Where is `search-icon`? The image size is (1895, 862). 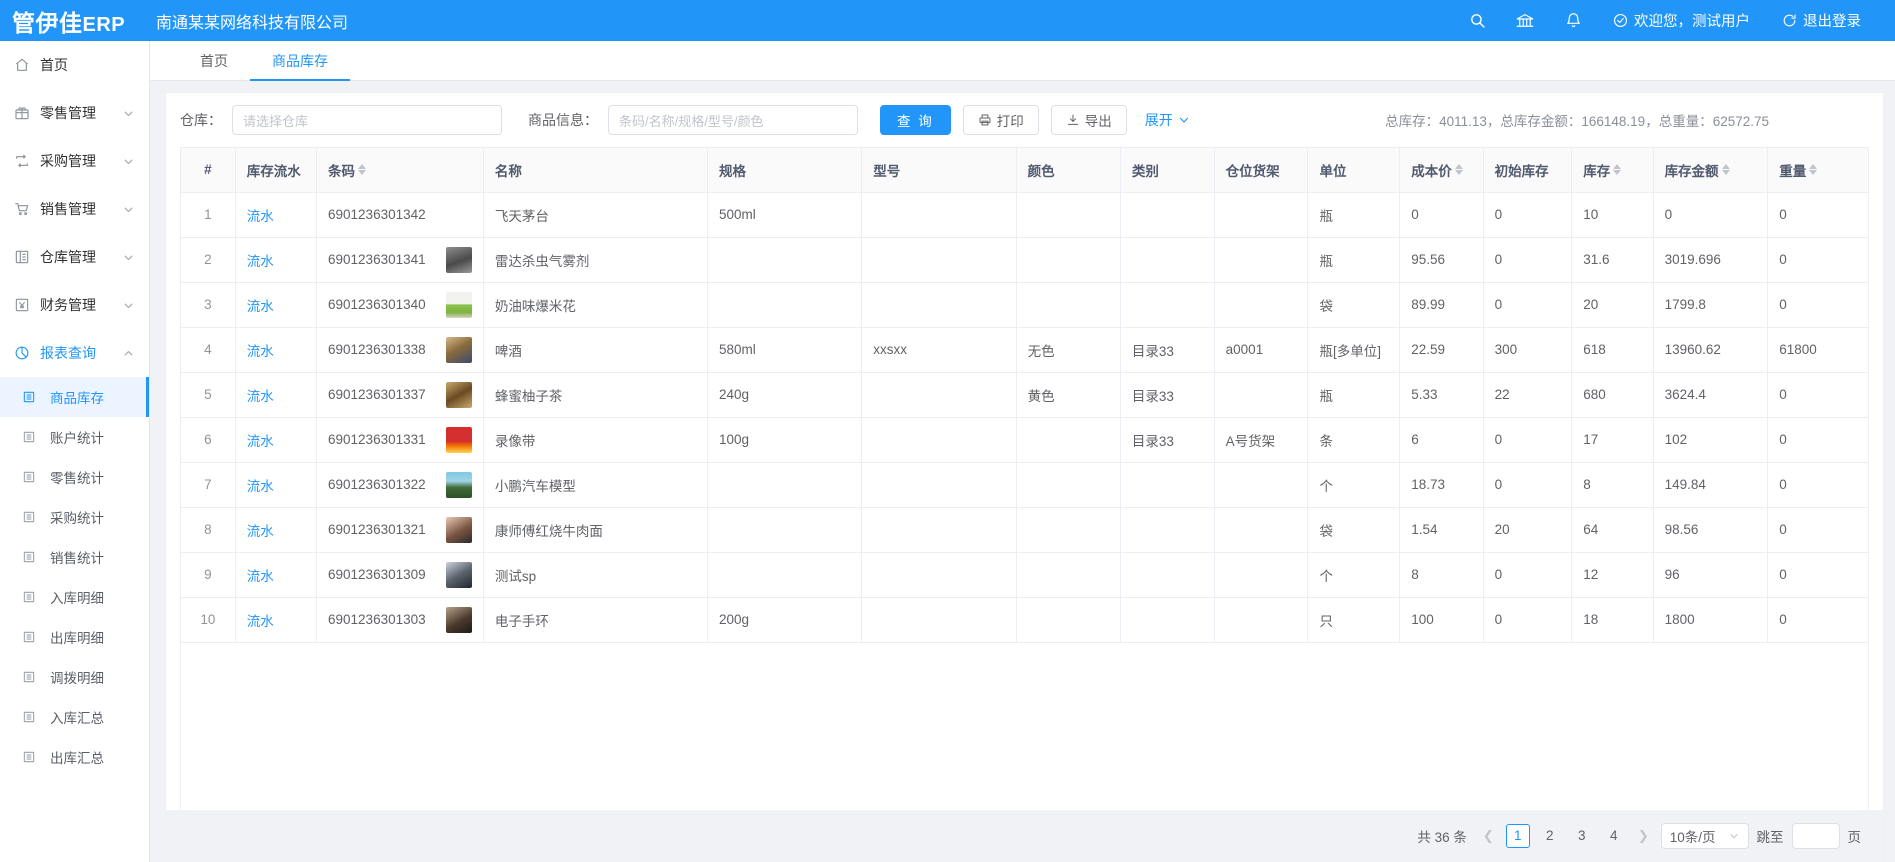 search-icon is located at coordinates (1477, 20).